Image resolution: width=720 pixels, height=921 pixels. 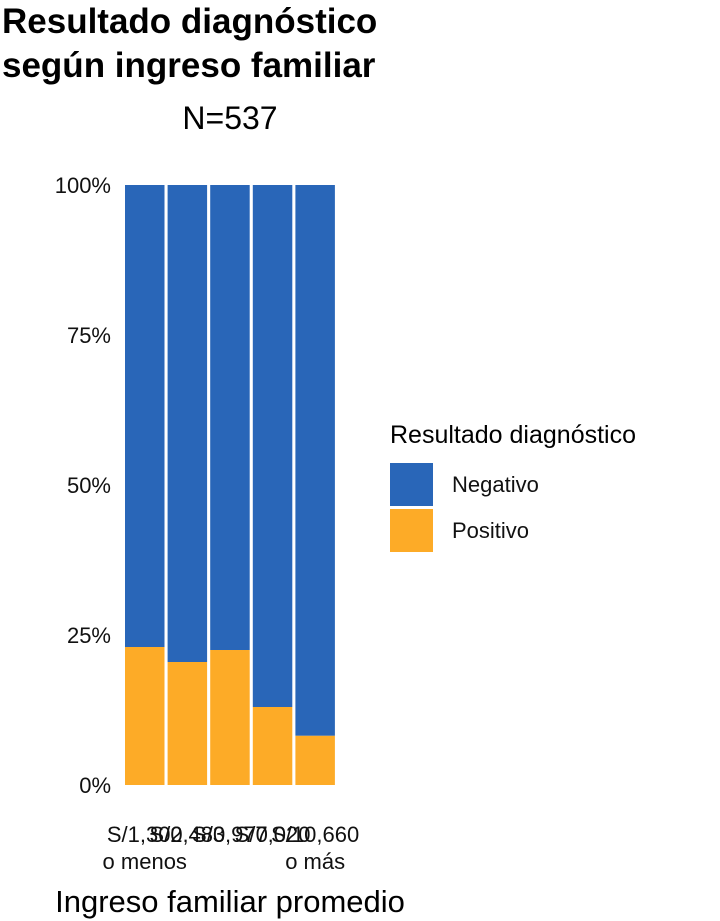 I want to click on x-tick-label: o más, so click(x=315, y=861).